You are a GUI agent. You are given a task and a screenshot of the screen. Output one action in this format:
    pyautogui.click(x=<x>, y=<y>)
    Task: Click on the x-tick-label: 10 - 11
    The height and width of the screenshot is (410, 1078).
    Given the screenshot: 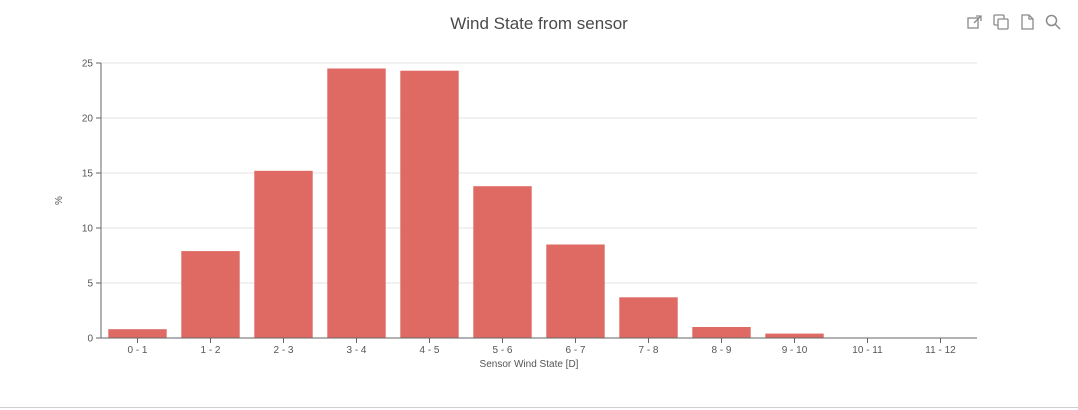 What is the action you would take?
    pyautogui.click(x=867, y=350)
    